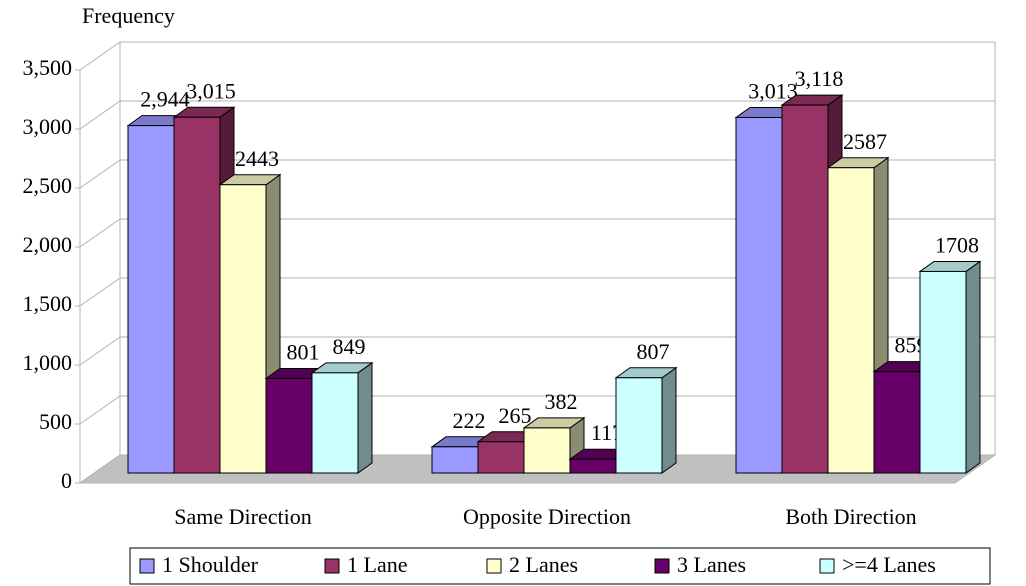  What do you see at coordinates (377, 564) in the screenshot?
I see `legend-label: 1 Lane` at bounding box center [377, 564].